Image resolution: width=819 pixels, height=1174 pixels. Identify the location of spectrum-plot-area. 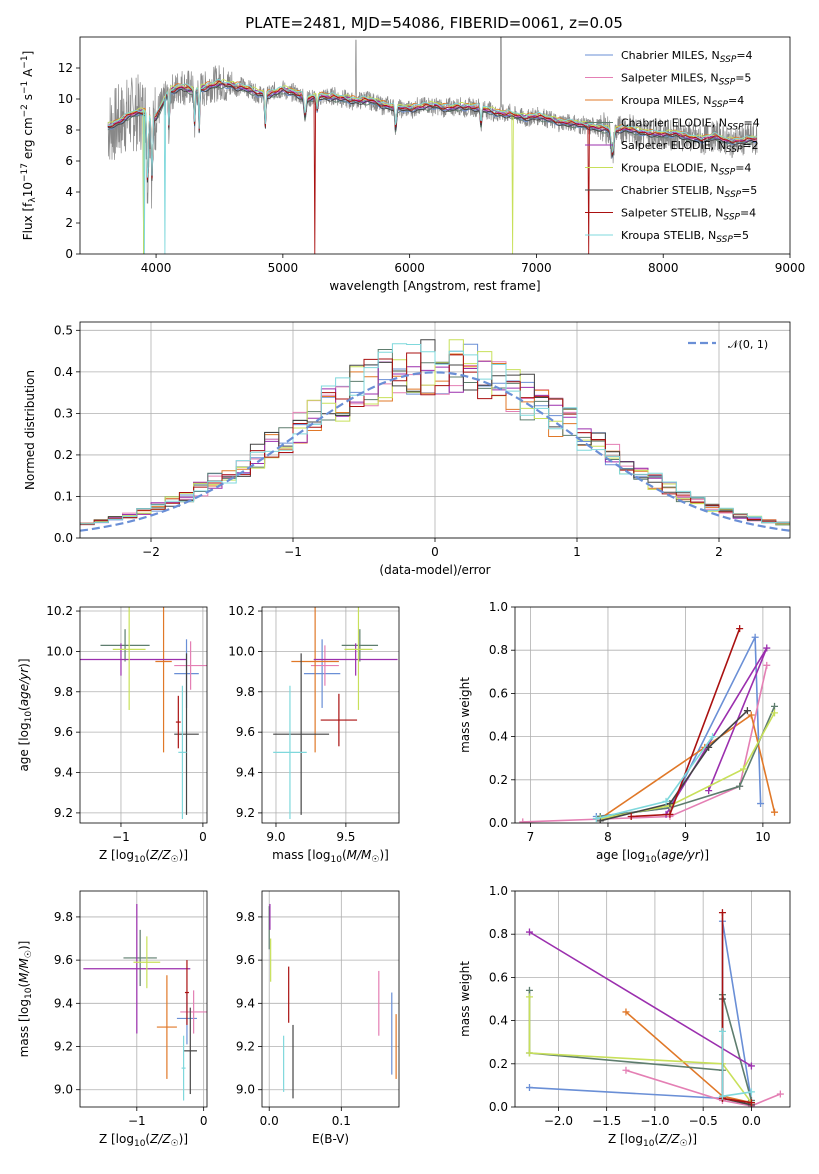
(432, 145).